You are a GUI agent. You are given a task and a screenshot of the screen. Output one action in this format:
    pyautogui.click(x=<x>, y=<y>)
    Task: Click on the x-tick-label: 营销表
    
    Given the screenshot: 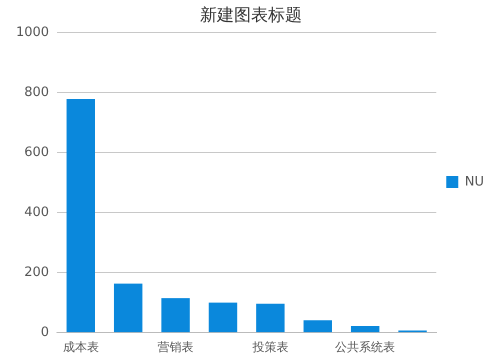 What is the action you would take?
    pyautogui.click(x=176, y=347)
    